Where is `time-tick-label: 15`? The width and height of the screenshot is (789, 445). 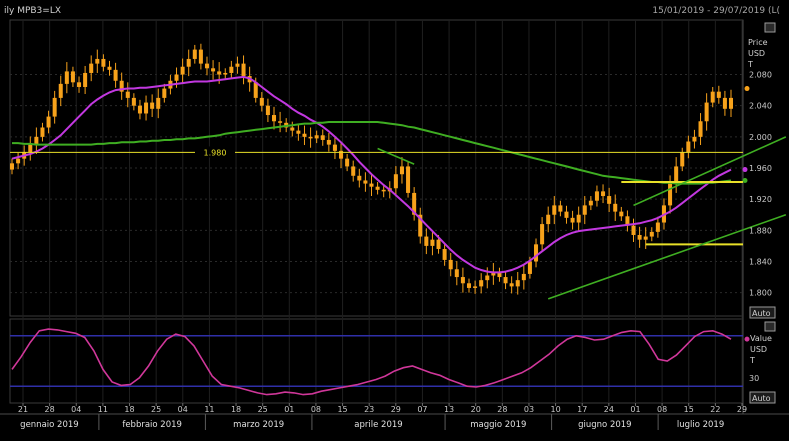
time-tick-label: 15 is located at coordinates (342, 409).